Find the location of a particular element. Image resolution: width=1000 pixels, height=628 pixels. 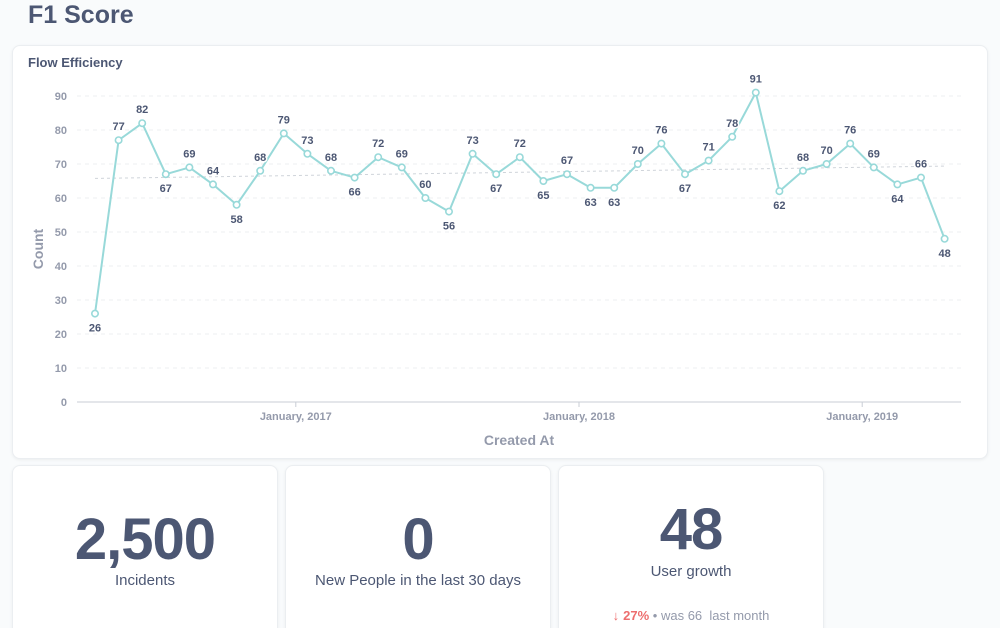

y-tick-label: 50 is located at coordinates (61, 233).